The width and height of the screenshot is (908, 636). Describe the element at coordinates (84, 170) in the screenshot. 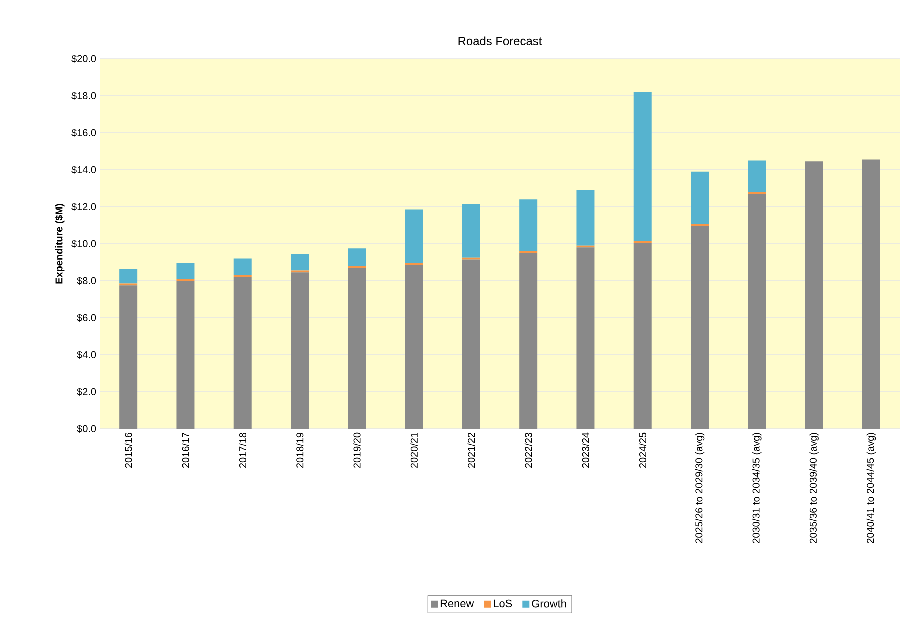

I see `y-tick-label: $14.0` at that location.